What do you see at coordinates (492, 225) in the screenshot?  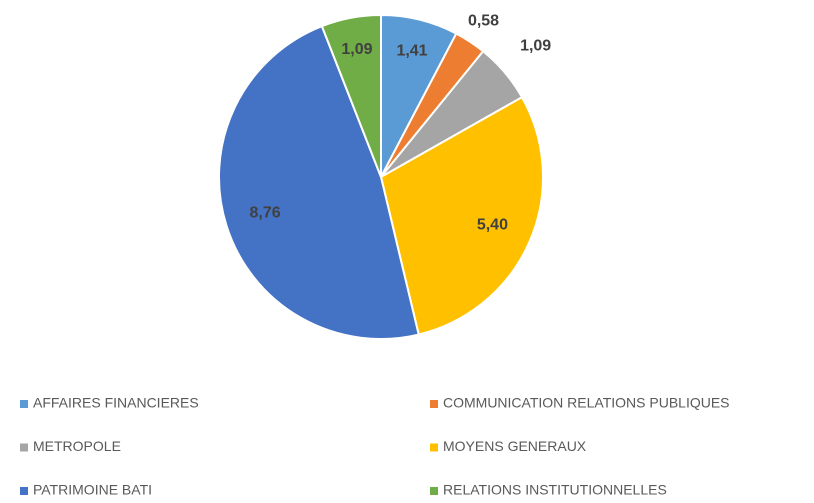 I see `data-label: 5,40` at bounding box center [492, 225].